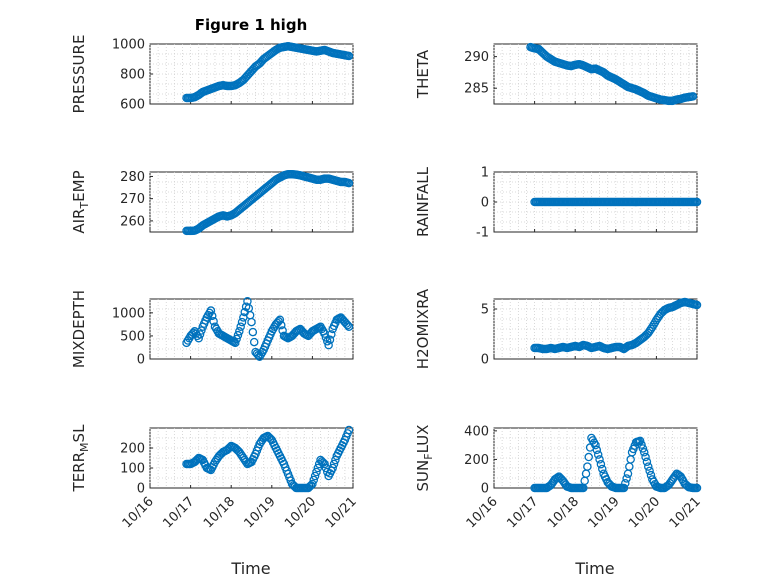  Describe the element at coordinates (685, 512) in the screenshot. I see `x-tick-label: 10/21` at that location.